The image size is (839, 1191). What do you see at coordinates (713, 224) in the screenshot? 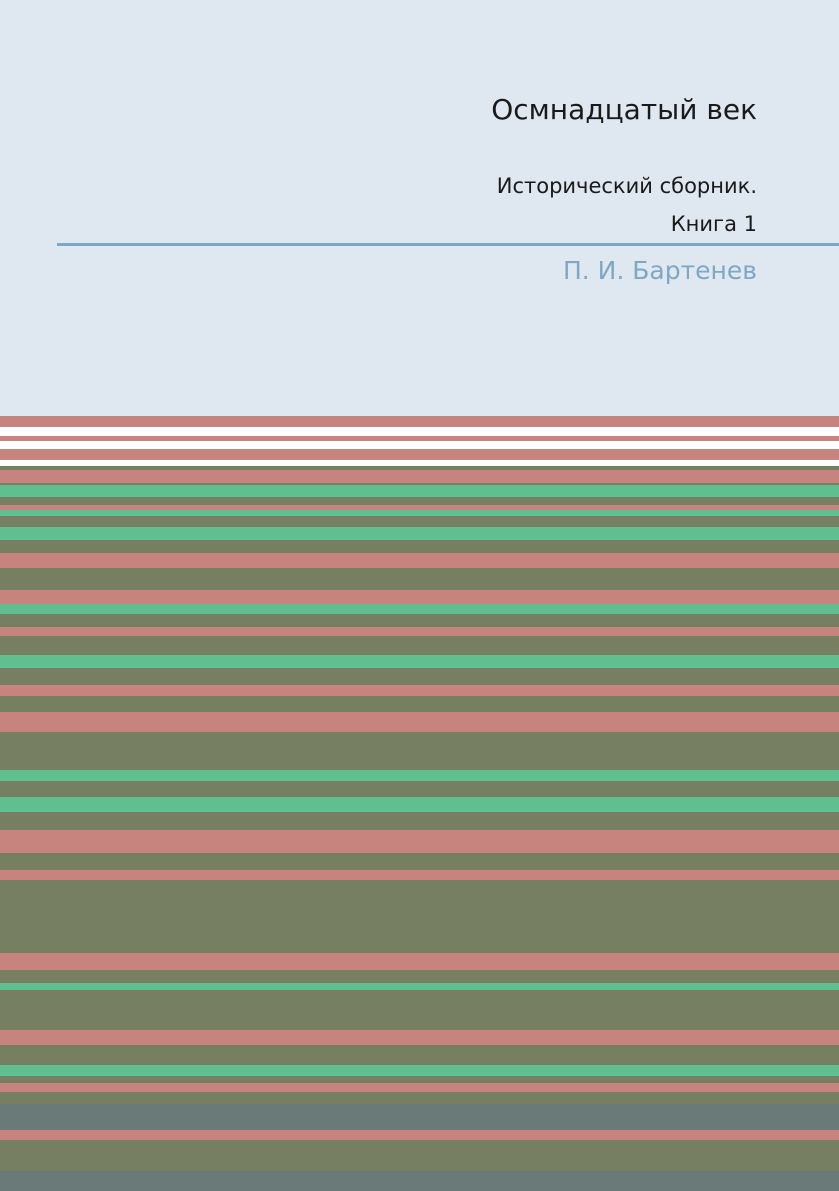
I see `subtitle: Книга 1` at bounding box center [713, 224].